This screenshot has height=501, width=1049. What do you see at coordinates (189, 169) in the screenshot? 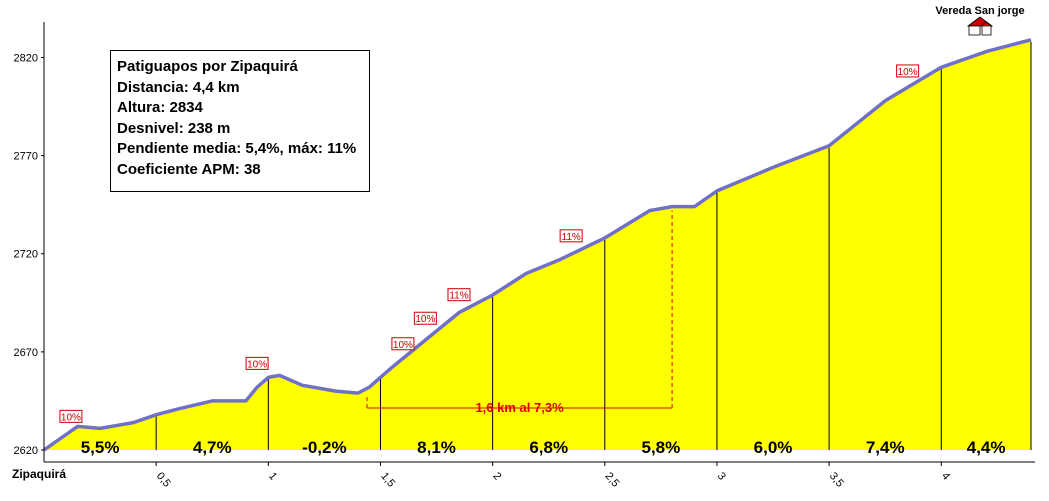
I see `route-coefficient: Coeficiente APM: 38` at bounding box center [189, 169].